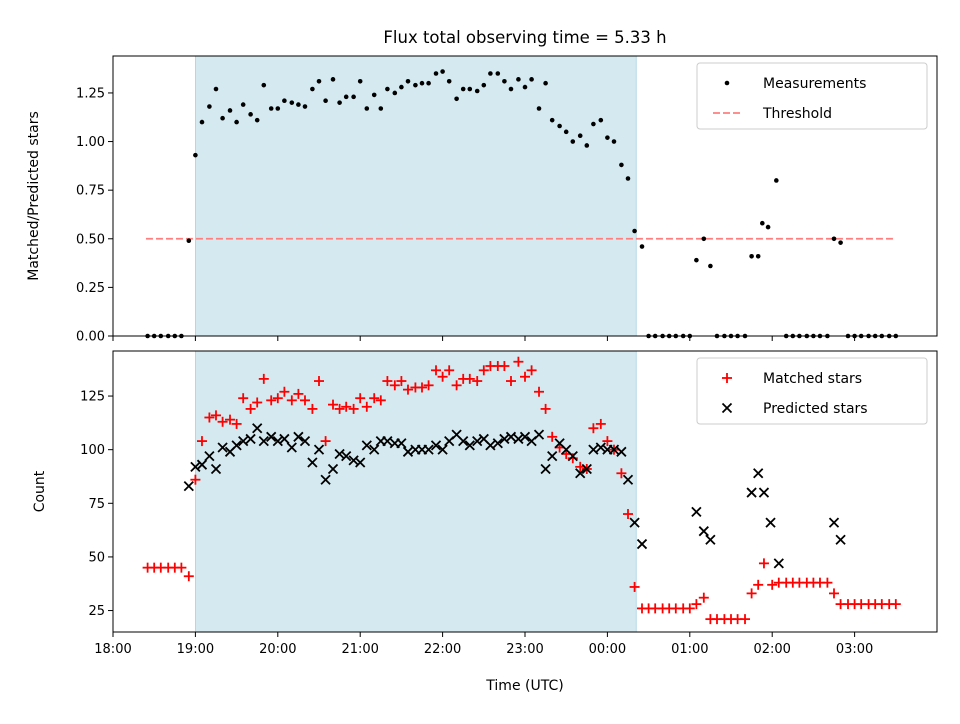 Image resolution: width=960 pixels, height=724 pixels. I want to click on bottom-y-axis-label: Count, so click(40, 491).